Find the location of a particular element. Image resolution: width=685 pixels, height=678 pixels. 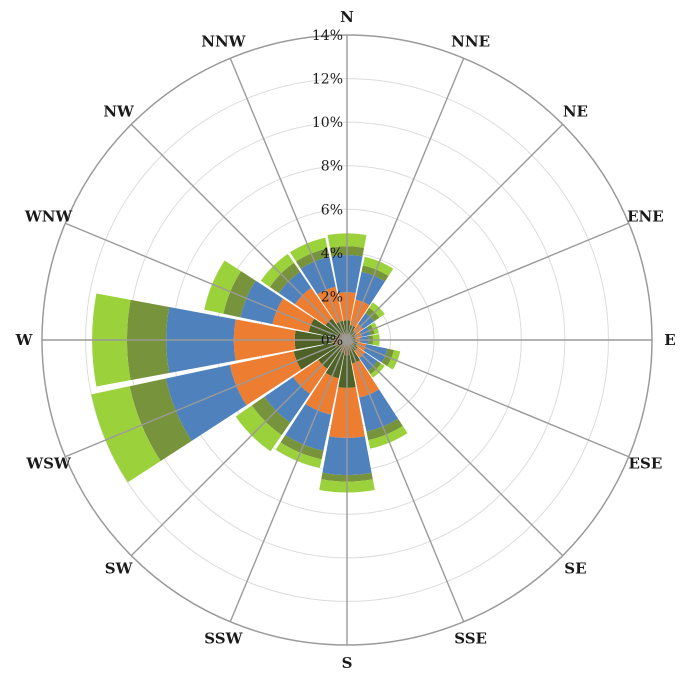

spoke-ene is located at coordinates (488, 281).